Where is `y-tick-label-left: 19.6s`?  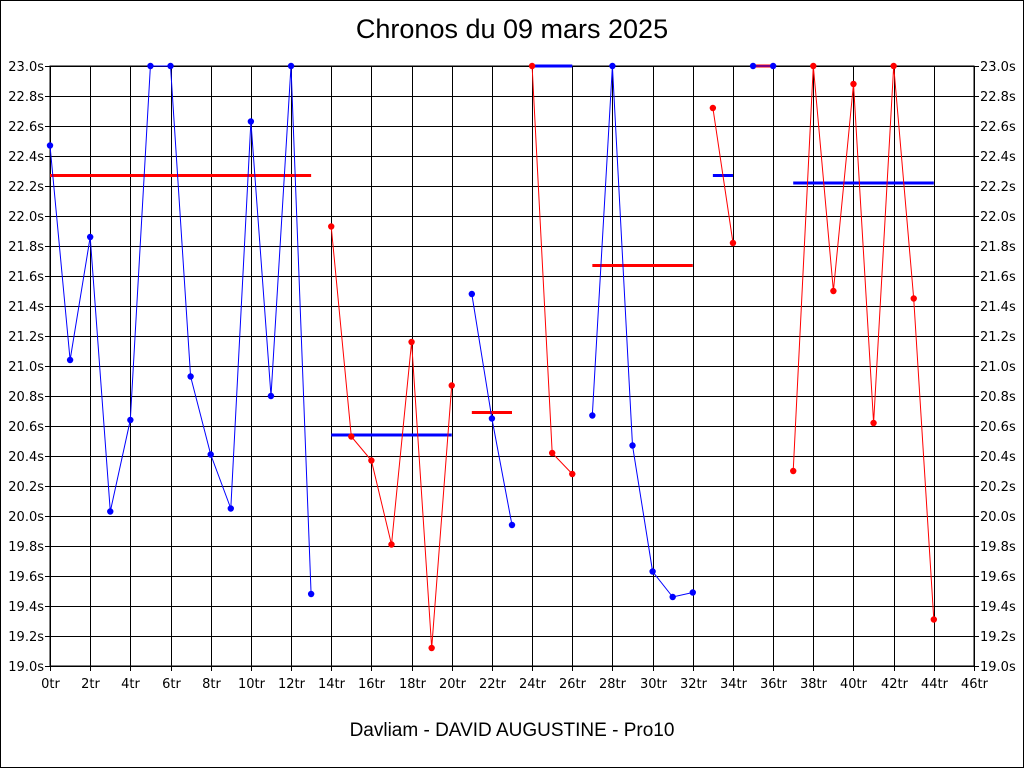
y-tick-label-left: 19.6s is located at coordinates (26, 577).